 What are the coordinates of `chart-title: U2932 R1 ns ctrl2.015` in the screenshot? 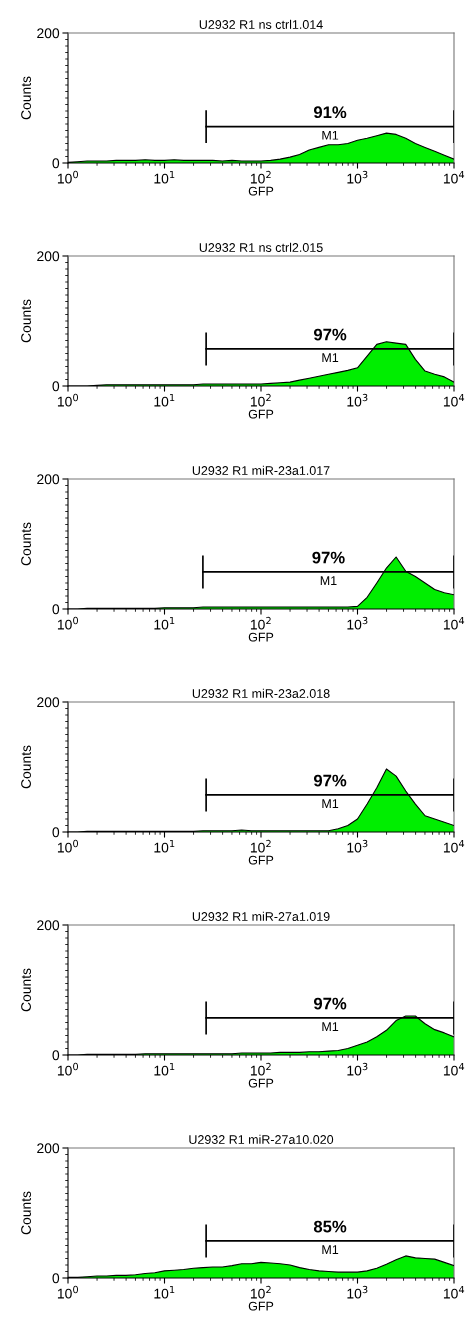 It's located at (261, 247).